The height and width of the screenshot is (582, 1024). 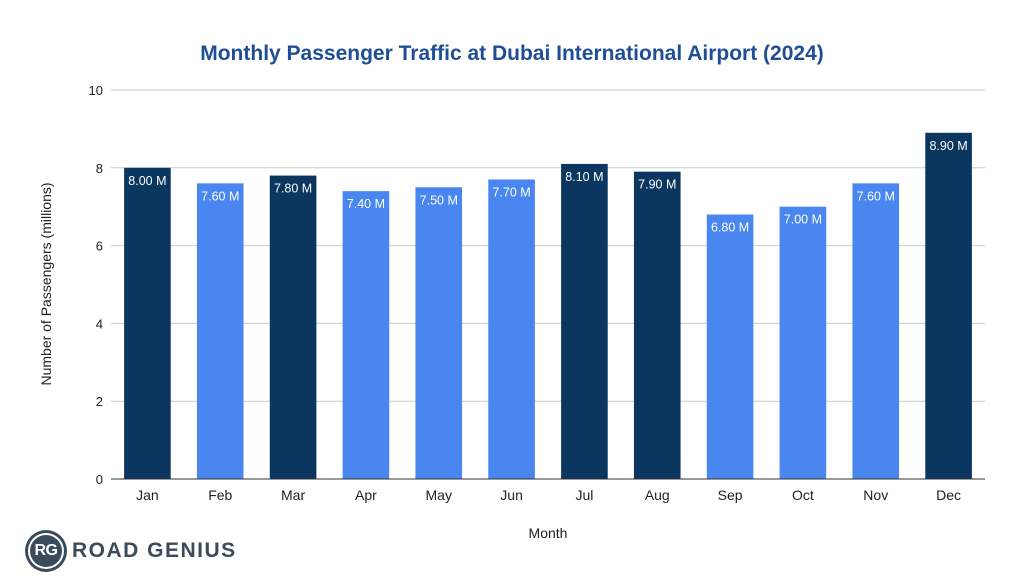 I want to click on bar-jan, so click(x=147, y=323).